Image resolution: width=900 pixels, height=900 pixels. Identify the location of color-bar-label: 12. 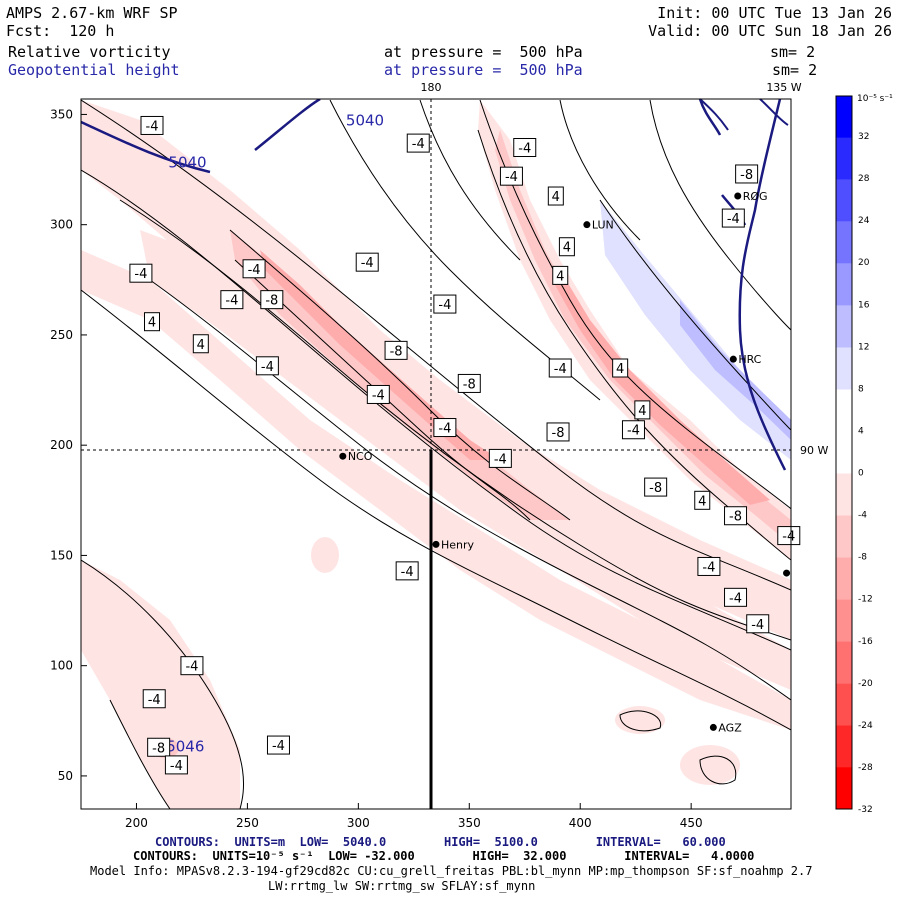
(863, 347).